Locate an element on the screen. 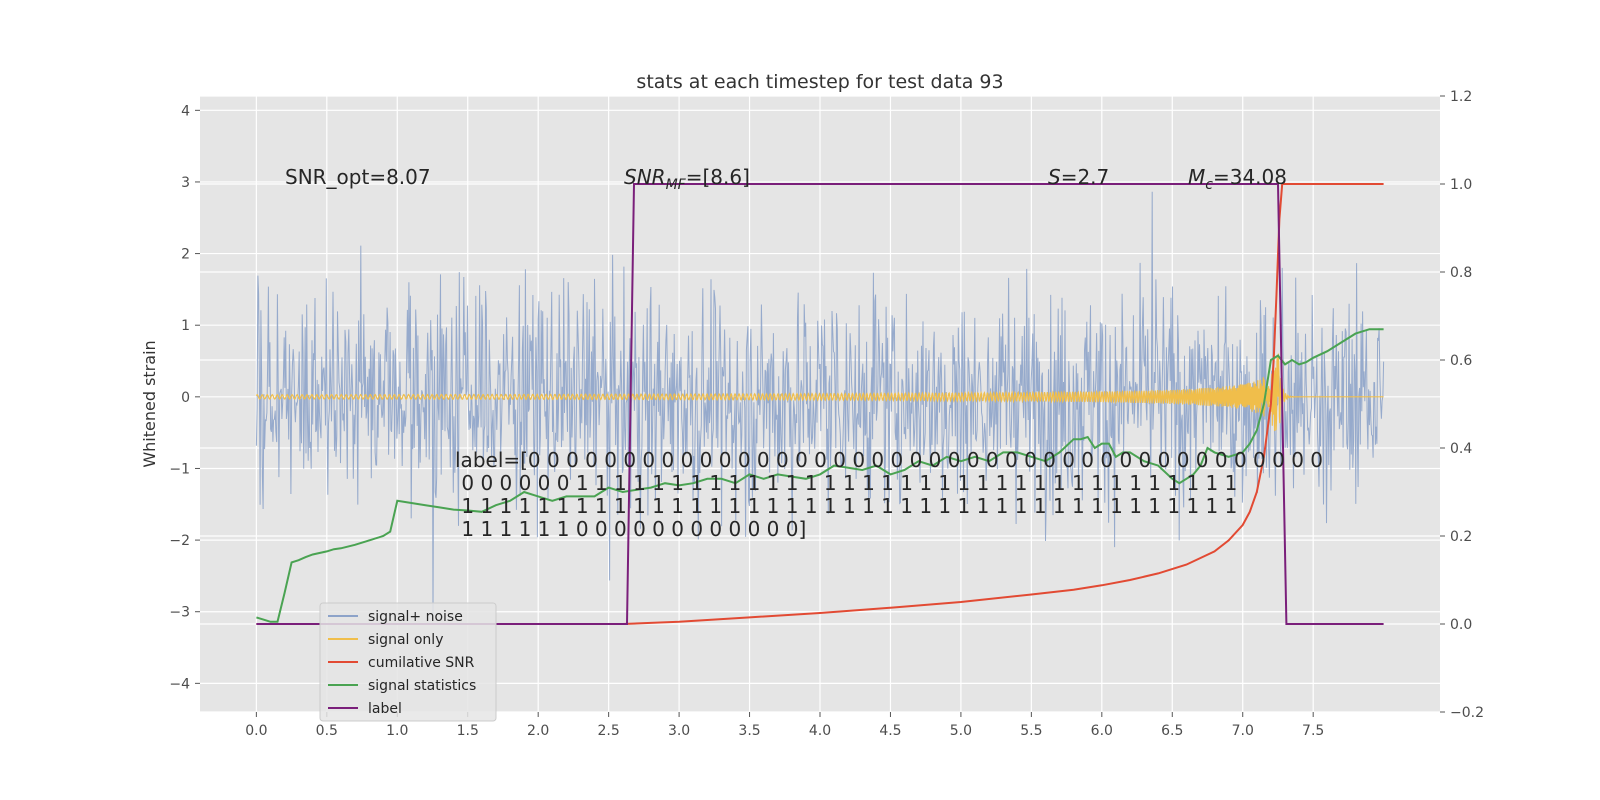 The height and width of the screenshot is (800, 1600). y-right-tick-label: 0.0 is located at coordinates (1461, 625).